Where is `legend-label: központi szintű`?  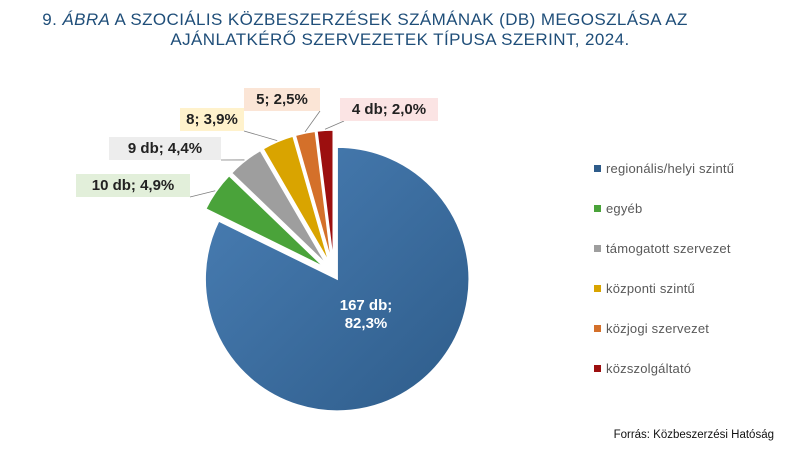
legend-label: központi szintű is located at coordinates (650, 288).